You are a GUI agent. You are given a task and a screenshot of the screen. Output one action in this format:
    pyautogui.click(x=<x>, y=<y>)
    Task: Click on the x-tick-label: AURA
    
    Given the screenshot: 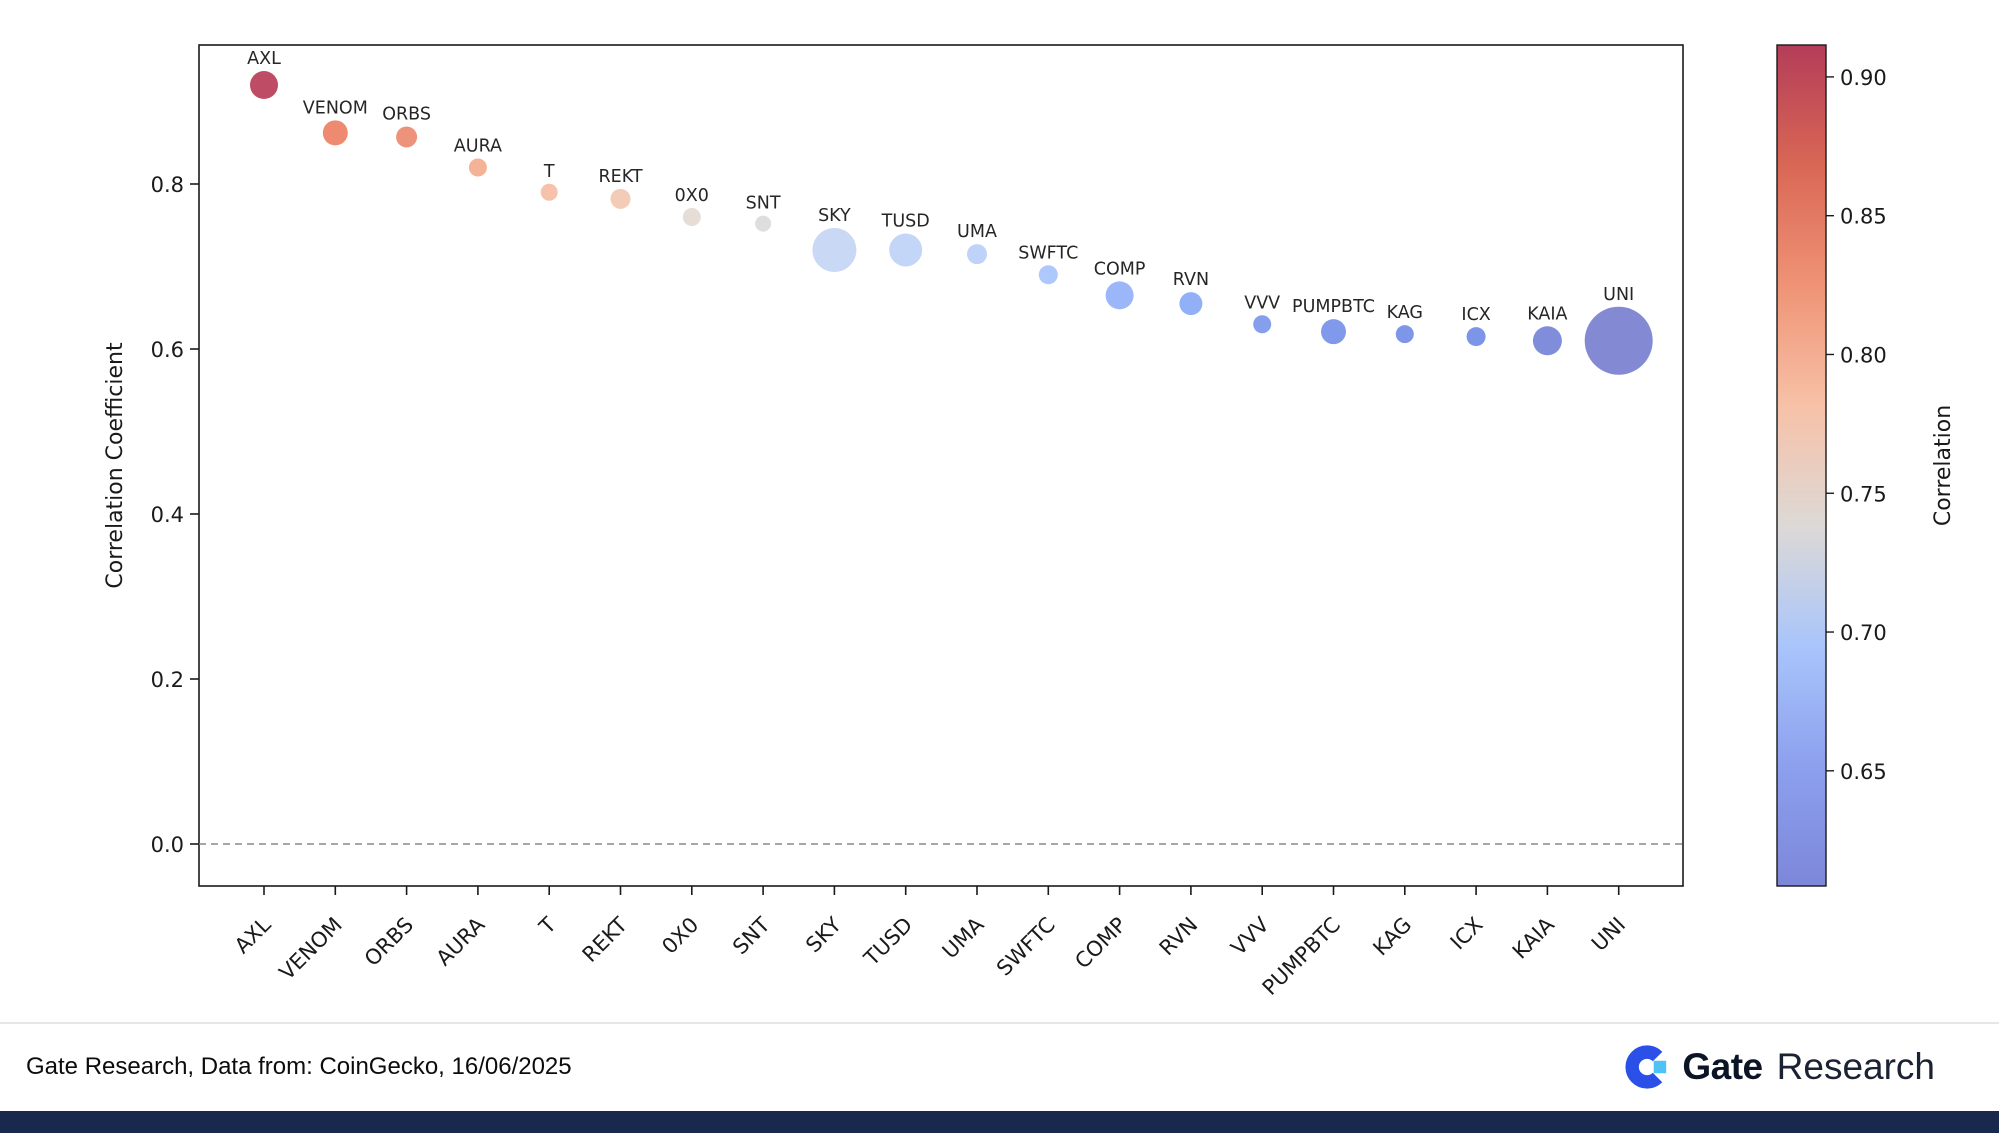 What is the action you would take?
    pyautogui.click(x=461, y=941)
    